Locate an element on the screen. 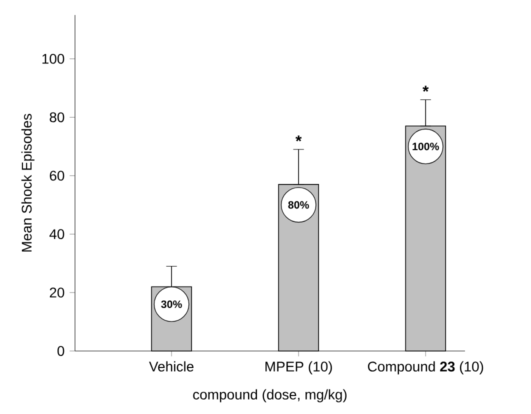 This screenshot has width=531, height=414. y-tick-label: 40 is located at coordinates (56, 234).